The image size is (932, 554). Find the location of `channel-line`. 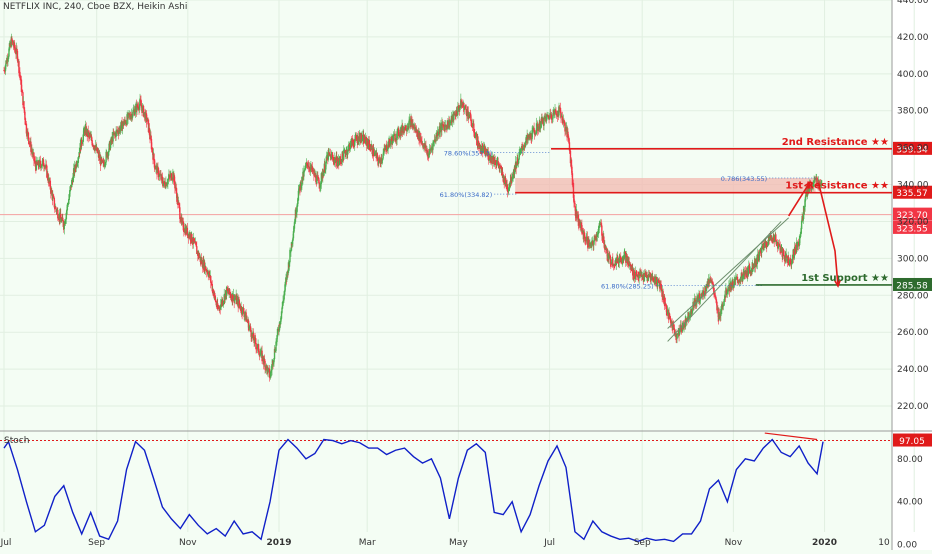

channel-line is located at coordinates (728, 273).